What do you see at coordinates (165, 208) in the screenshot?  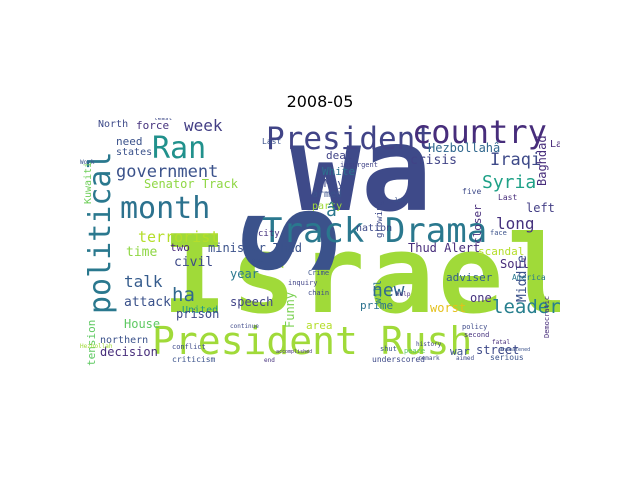 I see `word: month` at bounding box center [165, 208].